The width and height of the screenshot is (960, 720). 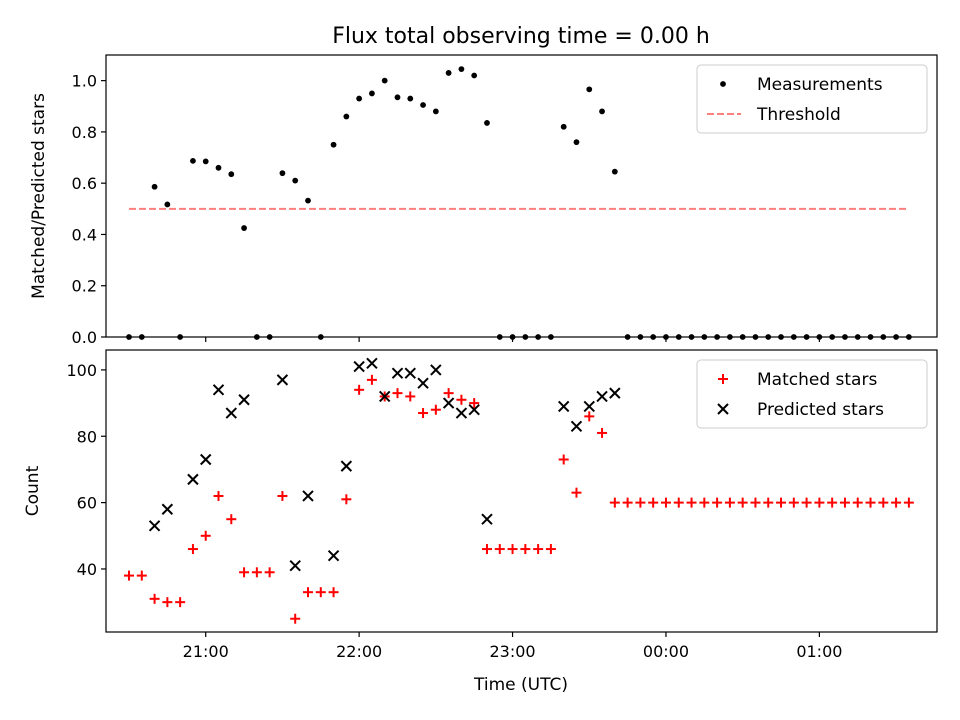 What do you see at coordinates (359, 651) in the screenshot?
I see `bottom-x-tick-label: 22:00` at bounding box center [359, 651].